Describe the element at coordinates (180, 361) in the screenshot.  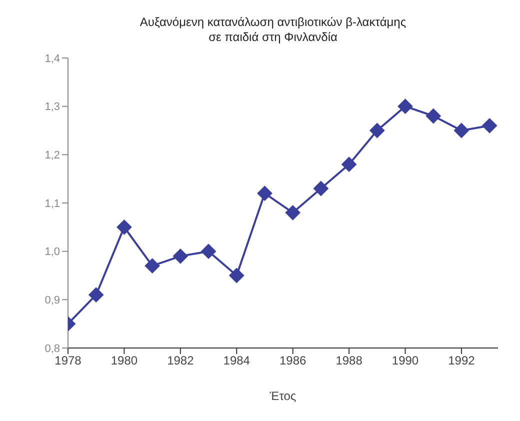
I see `x-tick-label: 1982` at that location.